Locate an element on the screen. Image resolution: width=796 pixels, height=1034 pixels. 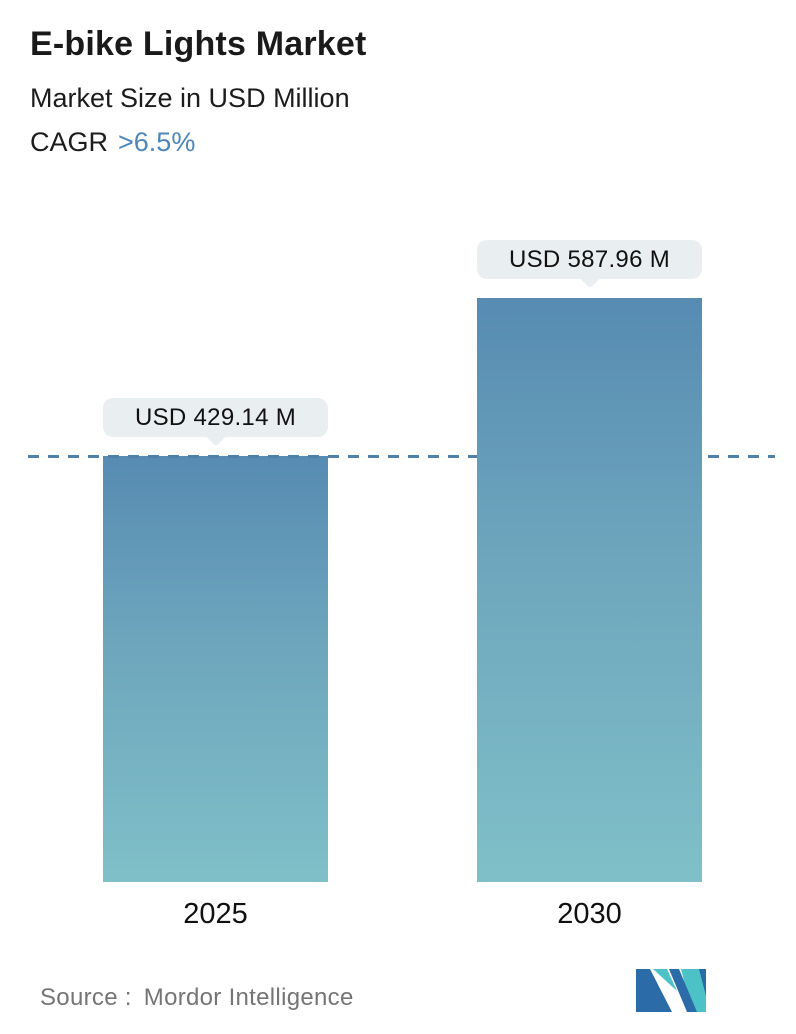
axis-label-2030: 2030 is located at coordinates (589, 914).